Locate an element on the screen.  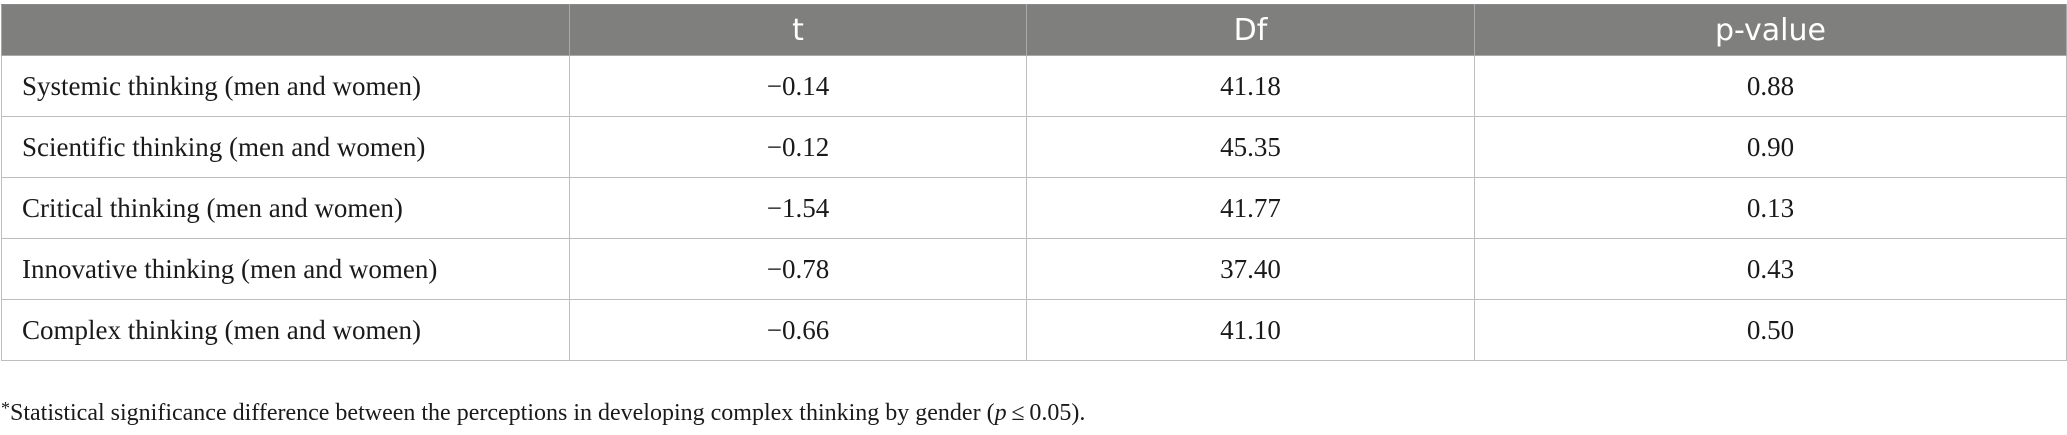
df-value-cell: 45.35 is located at coordinates (1250, 147).